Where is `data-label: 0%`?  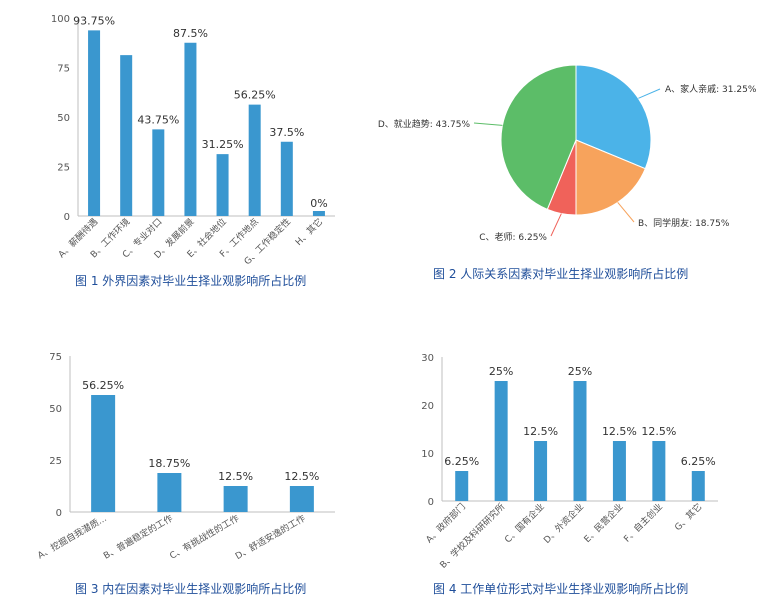
data-label: 0% is located at coordinates (318, 203).